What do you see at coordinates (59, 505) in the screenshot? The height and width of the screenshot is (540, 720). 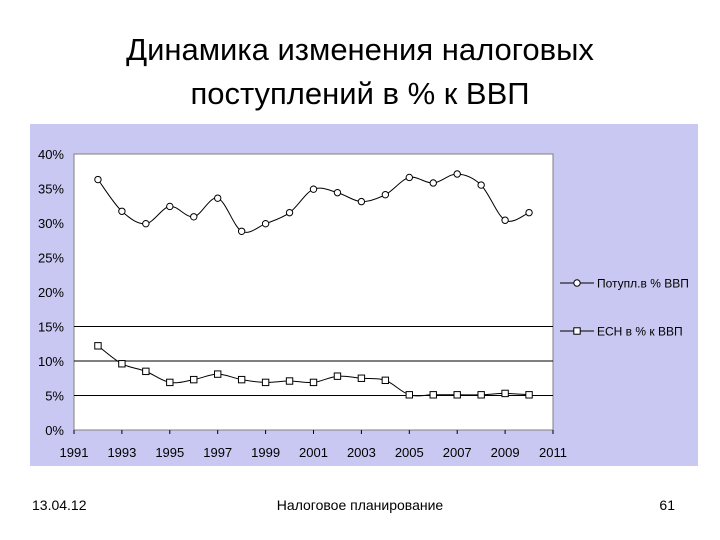 I see `footer-date: 13.04.12` at bounding box center [59, 505].